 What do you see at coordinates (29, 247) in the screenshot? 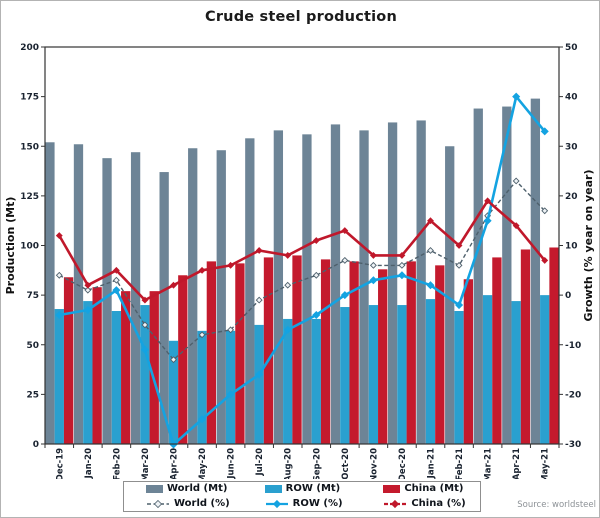
I see `y-axis-left-tick-label: 100` at bounding box center [29, 247].